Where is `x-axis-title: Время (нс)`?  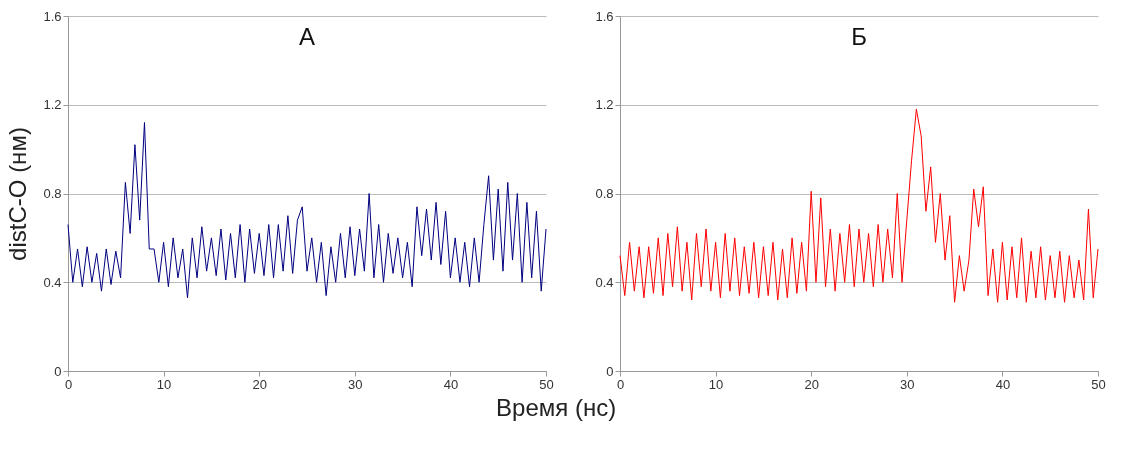 x-axis-title: Время (нс) is located at coordinates (556, 407).